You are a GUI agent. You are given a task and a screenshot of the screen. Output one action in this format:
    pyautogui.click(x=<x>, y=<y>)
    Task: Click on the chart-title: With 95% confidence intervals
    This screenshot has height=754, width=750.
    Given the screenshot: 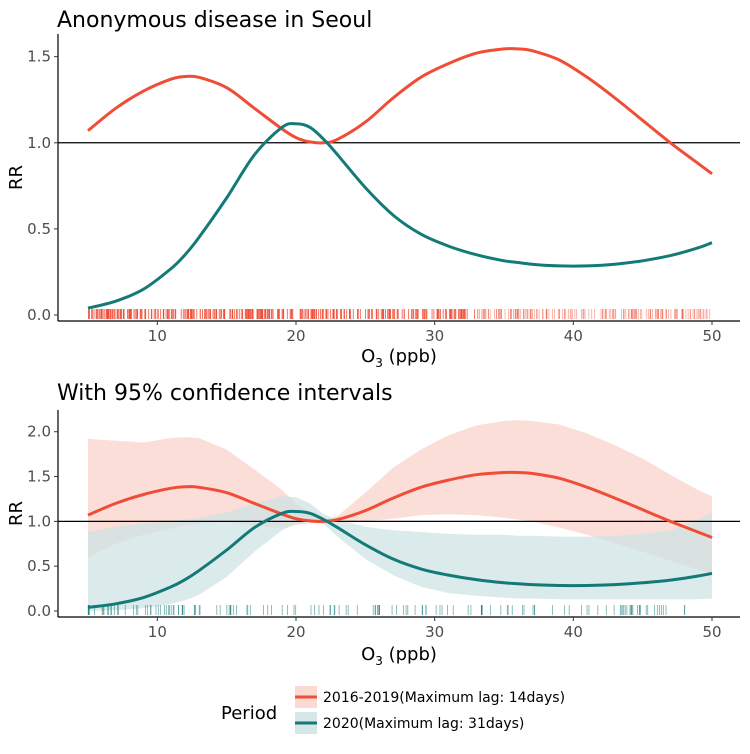 What is the action you would take?
    pyautogui.click(x=225, y=393)
    